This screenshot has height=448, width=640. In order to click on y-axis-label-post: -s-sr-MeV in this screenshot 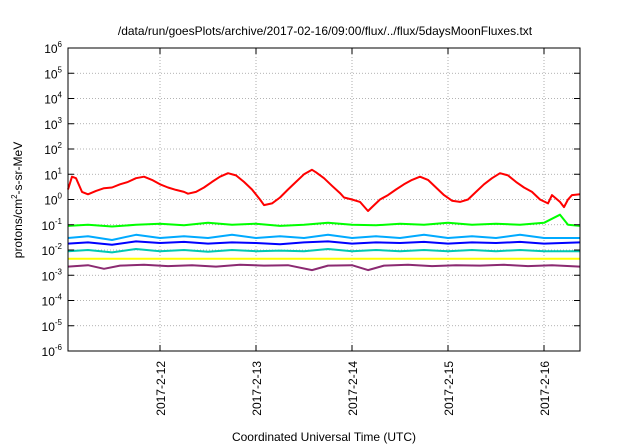, I will do `click(18, 168)`.